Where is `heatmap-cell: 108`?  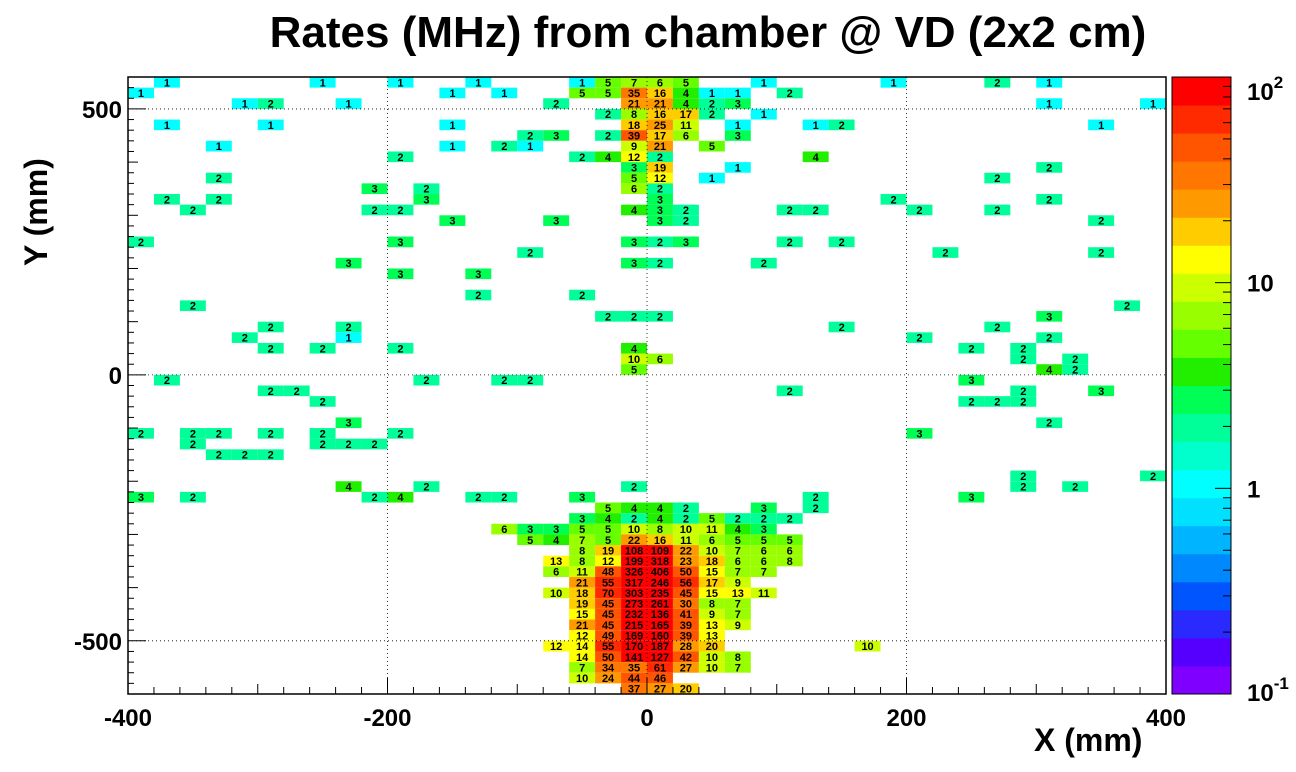 heatmap-cell: 108 is located at coordinates (634, 551).